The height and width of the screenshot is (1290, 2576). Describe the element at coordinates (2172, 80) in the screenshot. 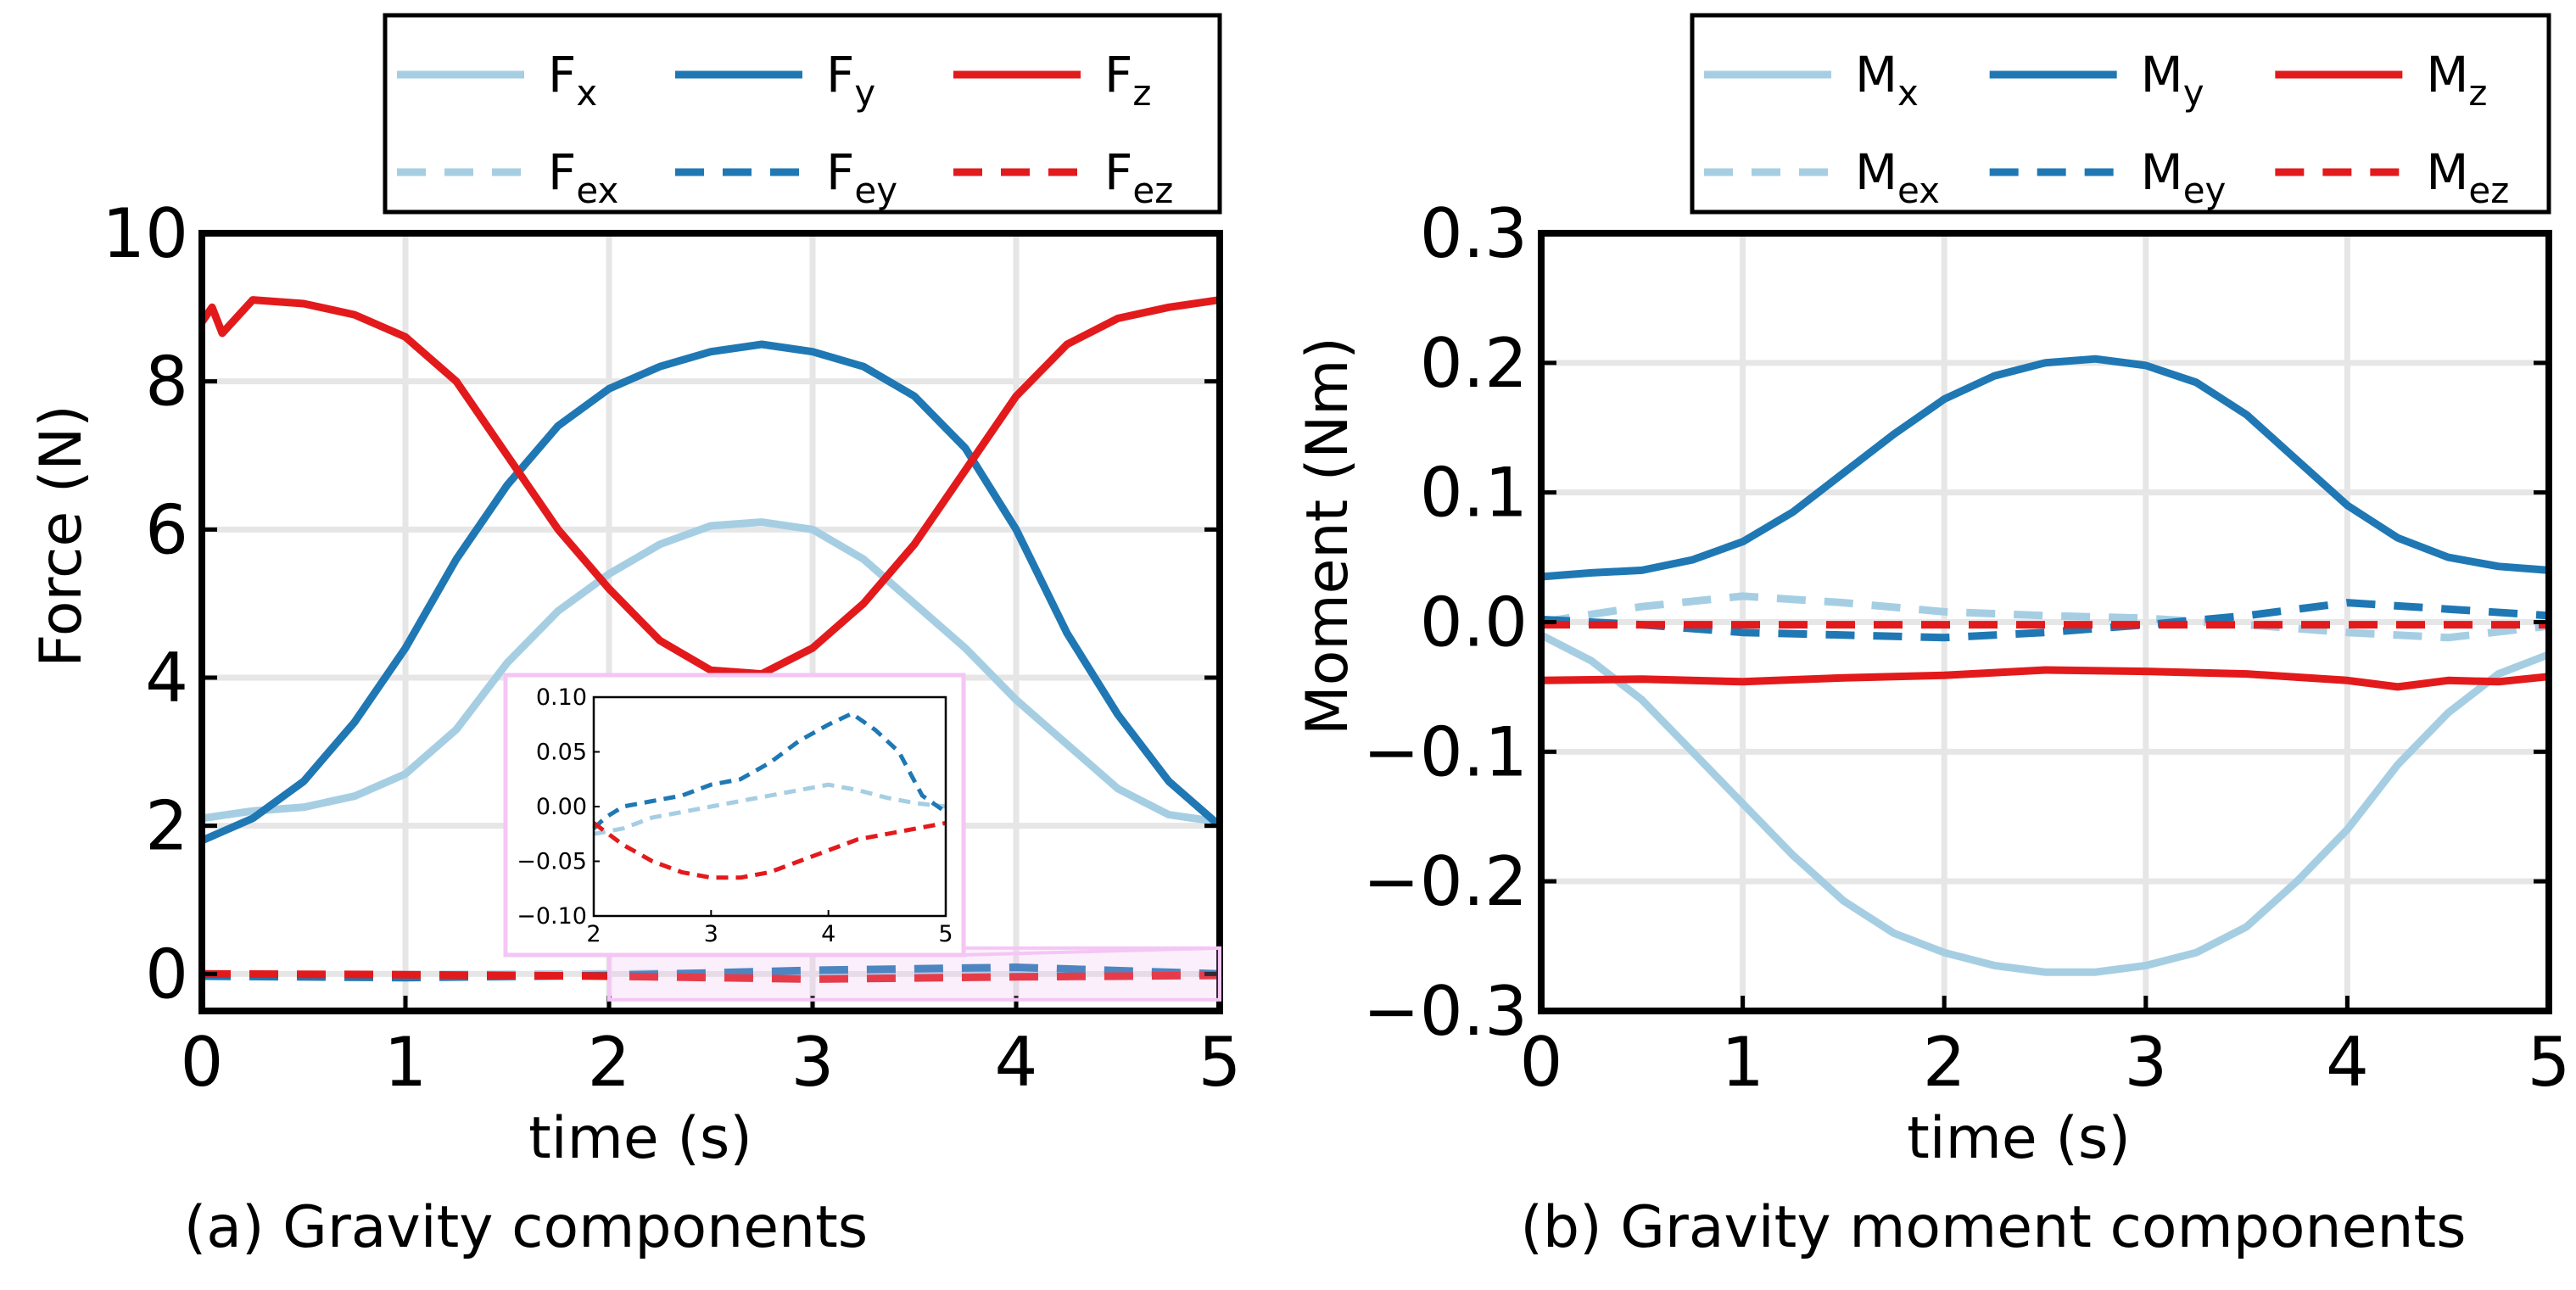

I see `legend-label-my: My` at that location.